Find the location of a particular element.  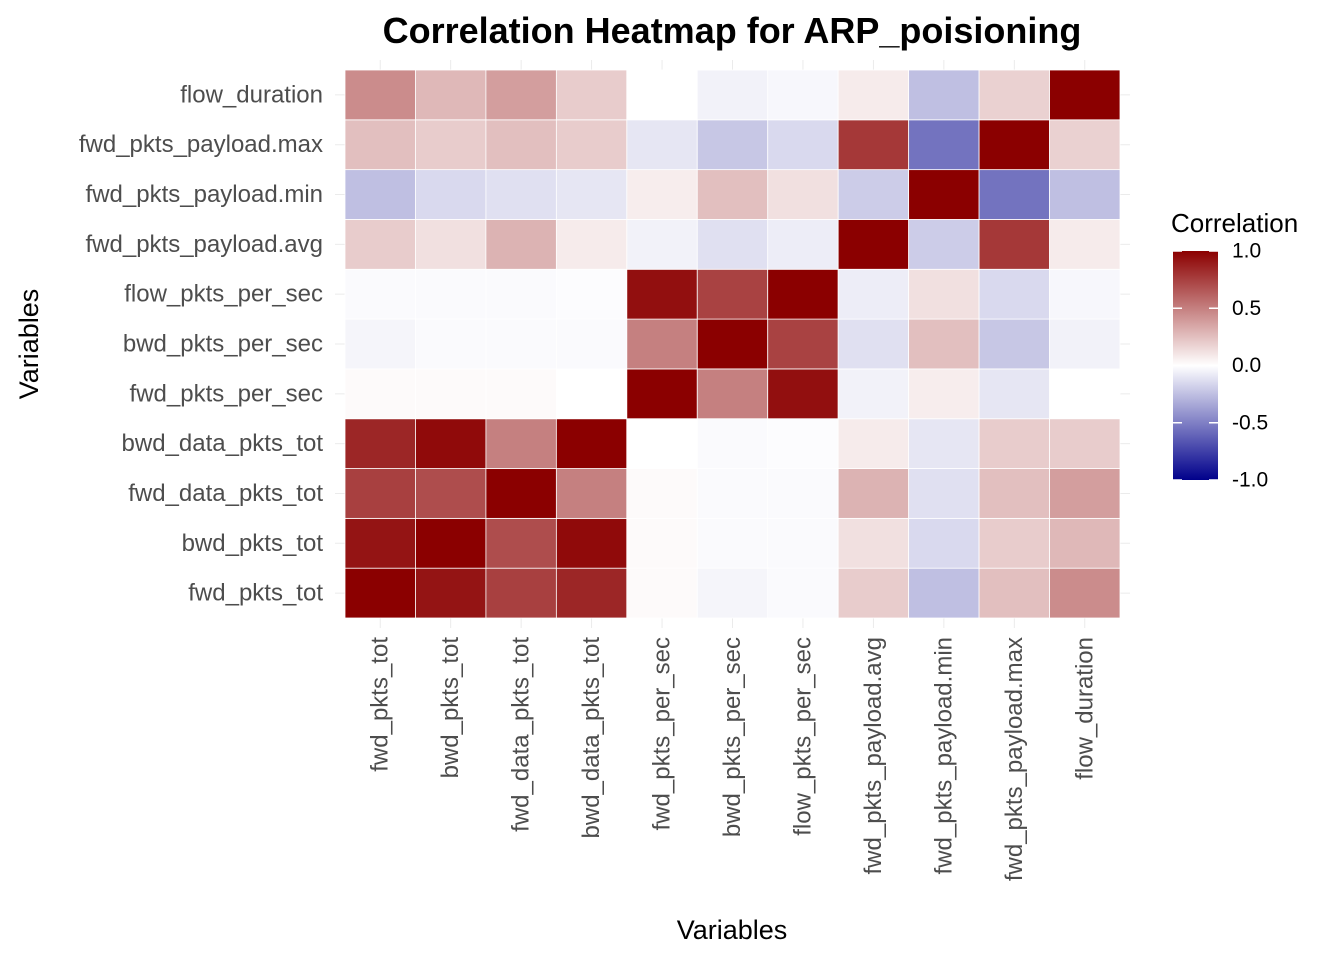

heatmap-cell-bwd_pkts_per_sec-bwd_pkts_per_sec is located at coordinates (732, 344).